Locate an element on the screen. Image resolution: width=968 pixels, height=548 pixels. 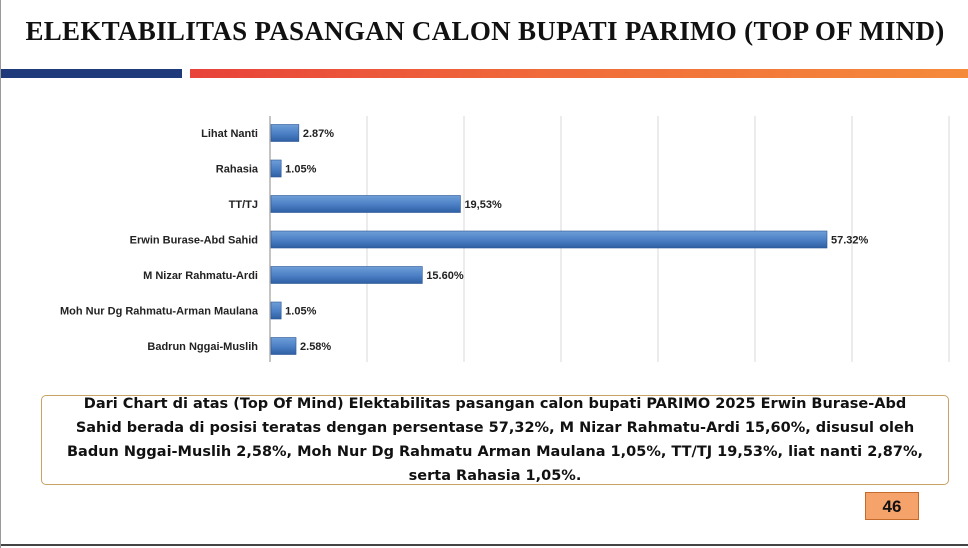
category-label: Badrun Nggai-Muslih is located at coordinates (202, 347).